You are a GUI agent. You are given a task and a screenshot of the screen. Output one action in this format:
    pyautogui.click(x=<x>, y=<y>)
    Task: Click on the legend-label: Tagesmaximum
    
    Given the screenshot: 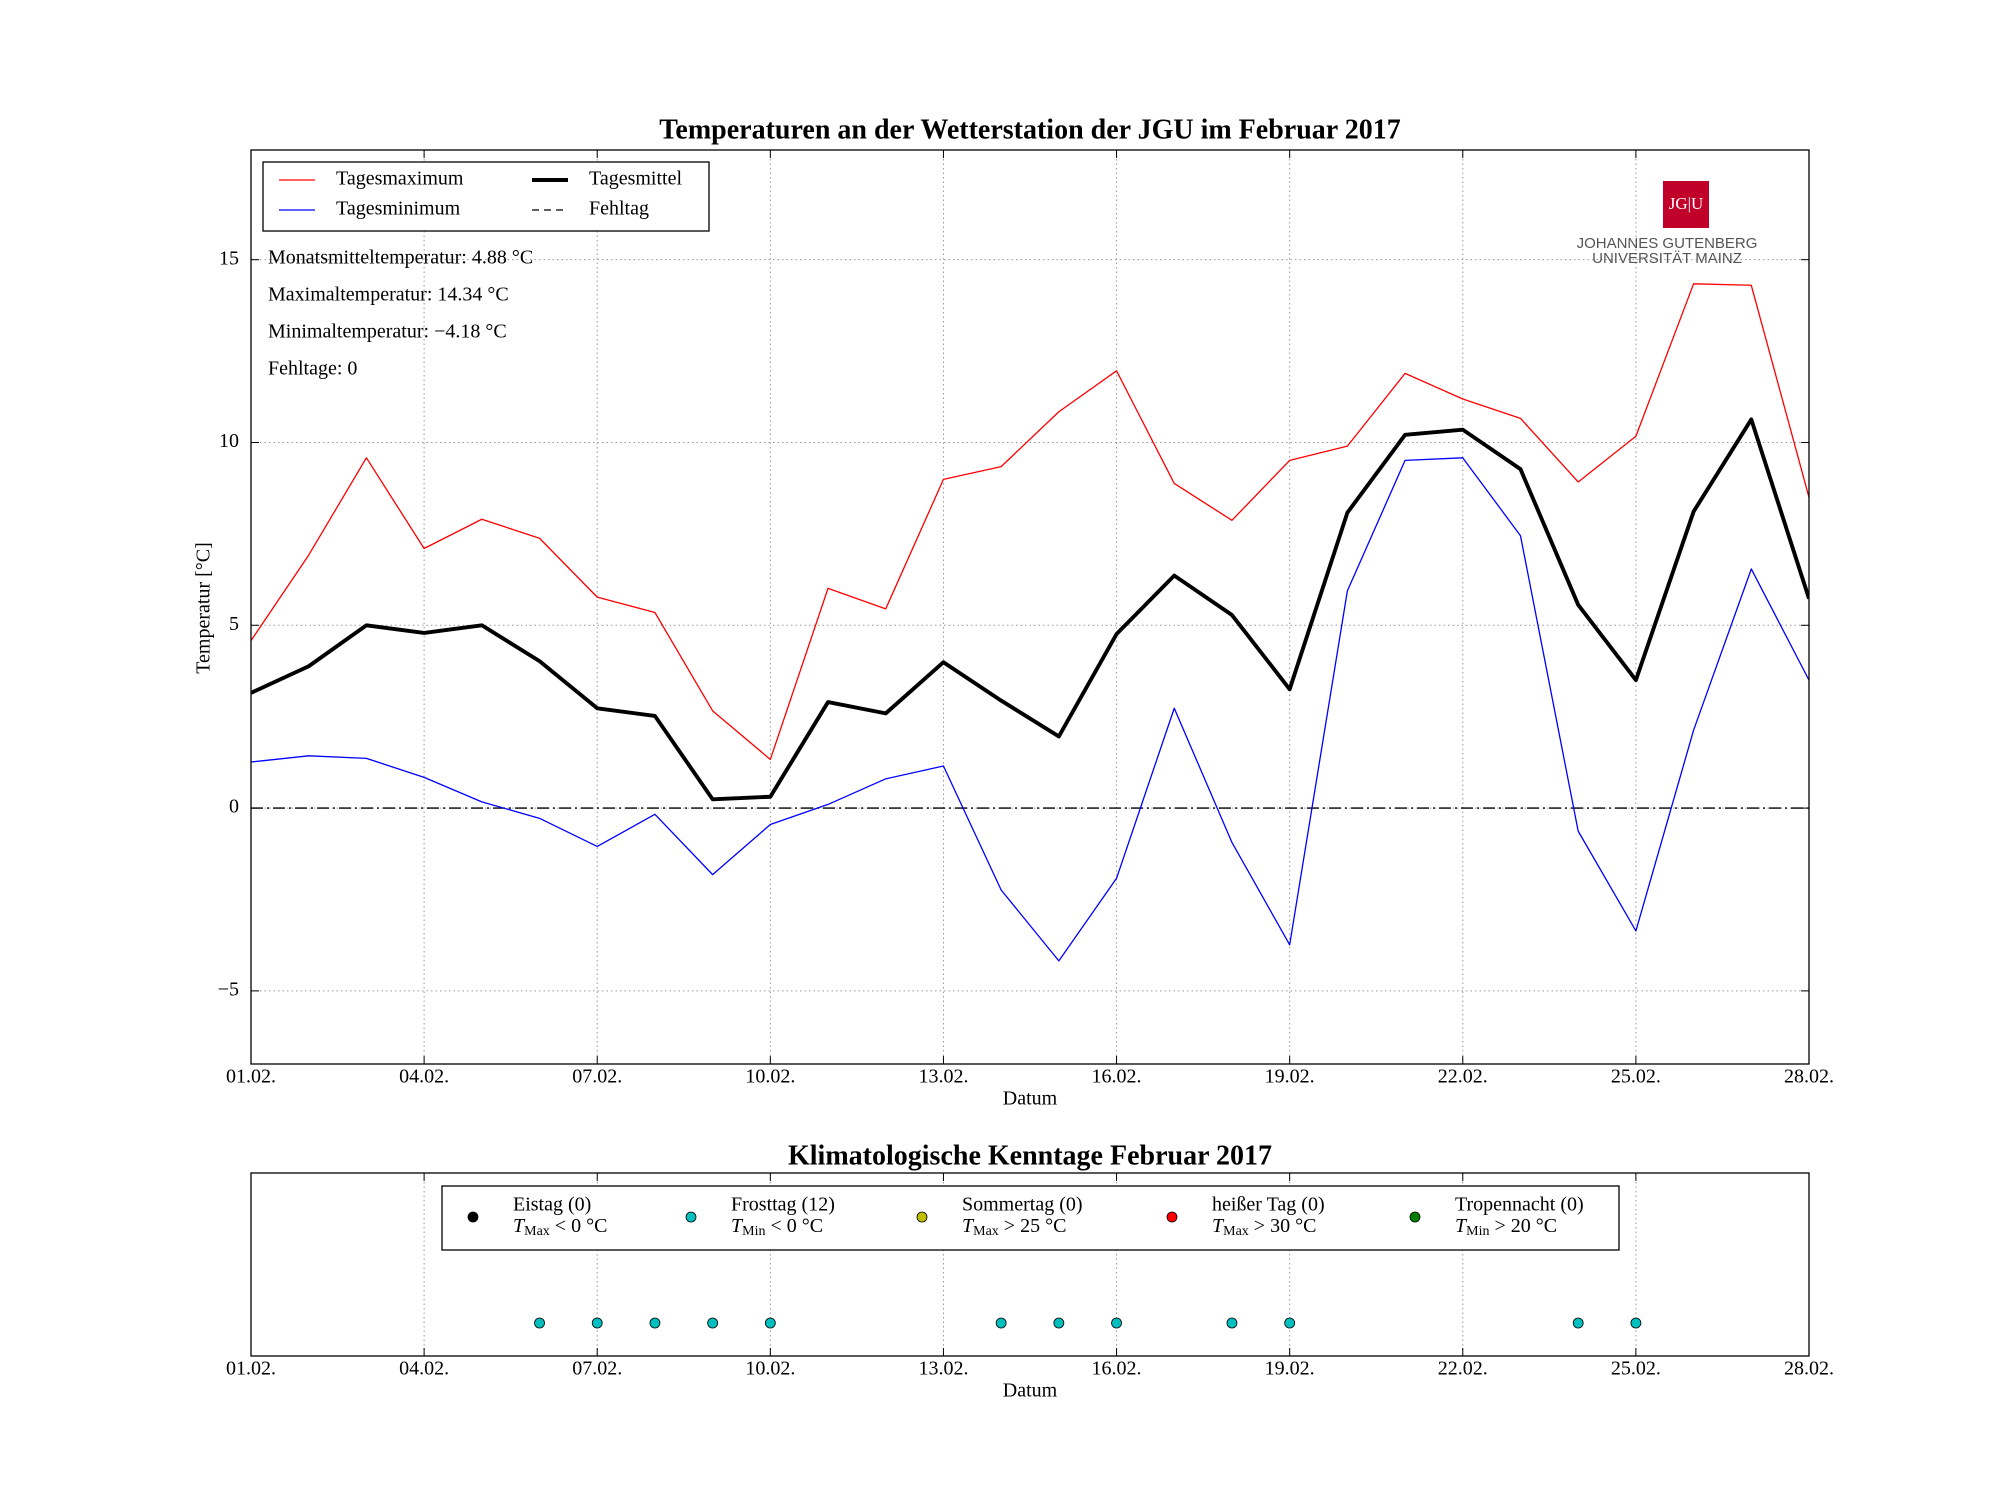 What is the action you would take?
    pyautogui.click(x=400, y=179)
    